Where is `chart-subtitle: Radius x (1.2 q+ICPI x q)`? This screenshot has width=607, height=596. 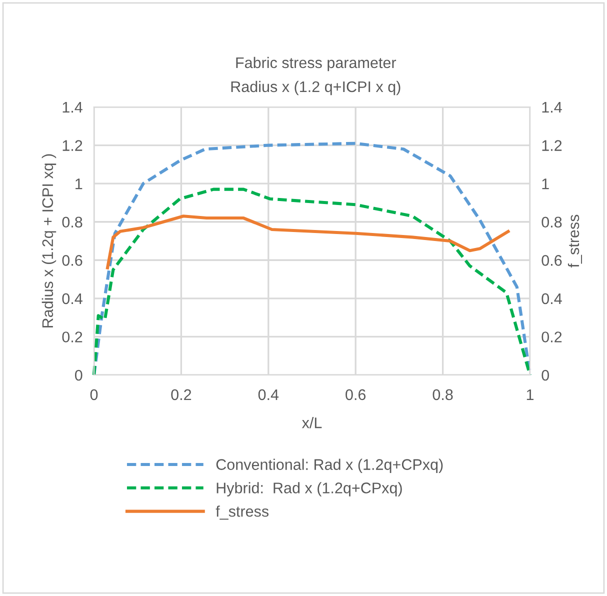
chart-subtitle: Radius x (1.2 q+ICPI x q) is located at coordinates (315, 88).